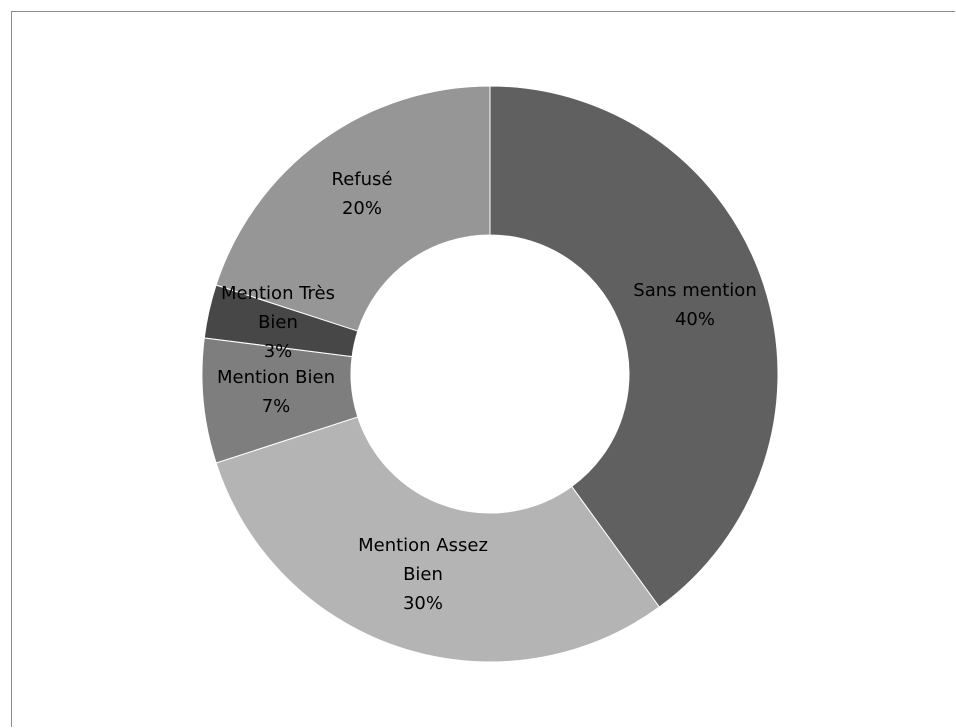 Image resolution: width=956 pixels, height=728 pixels. I want to click on data-label-mention-bien: Mention Bien 7%, so click(276, 392).